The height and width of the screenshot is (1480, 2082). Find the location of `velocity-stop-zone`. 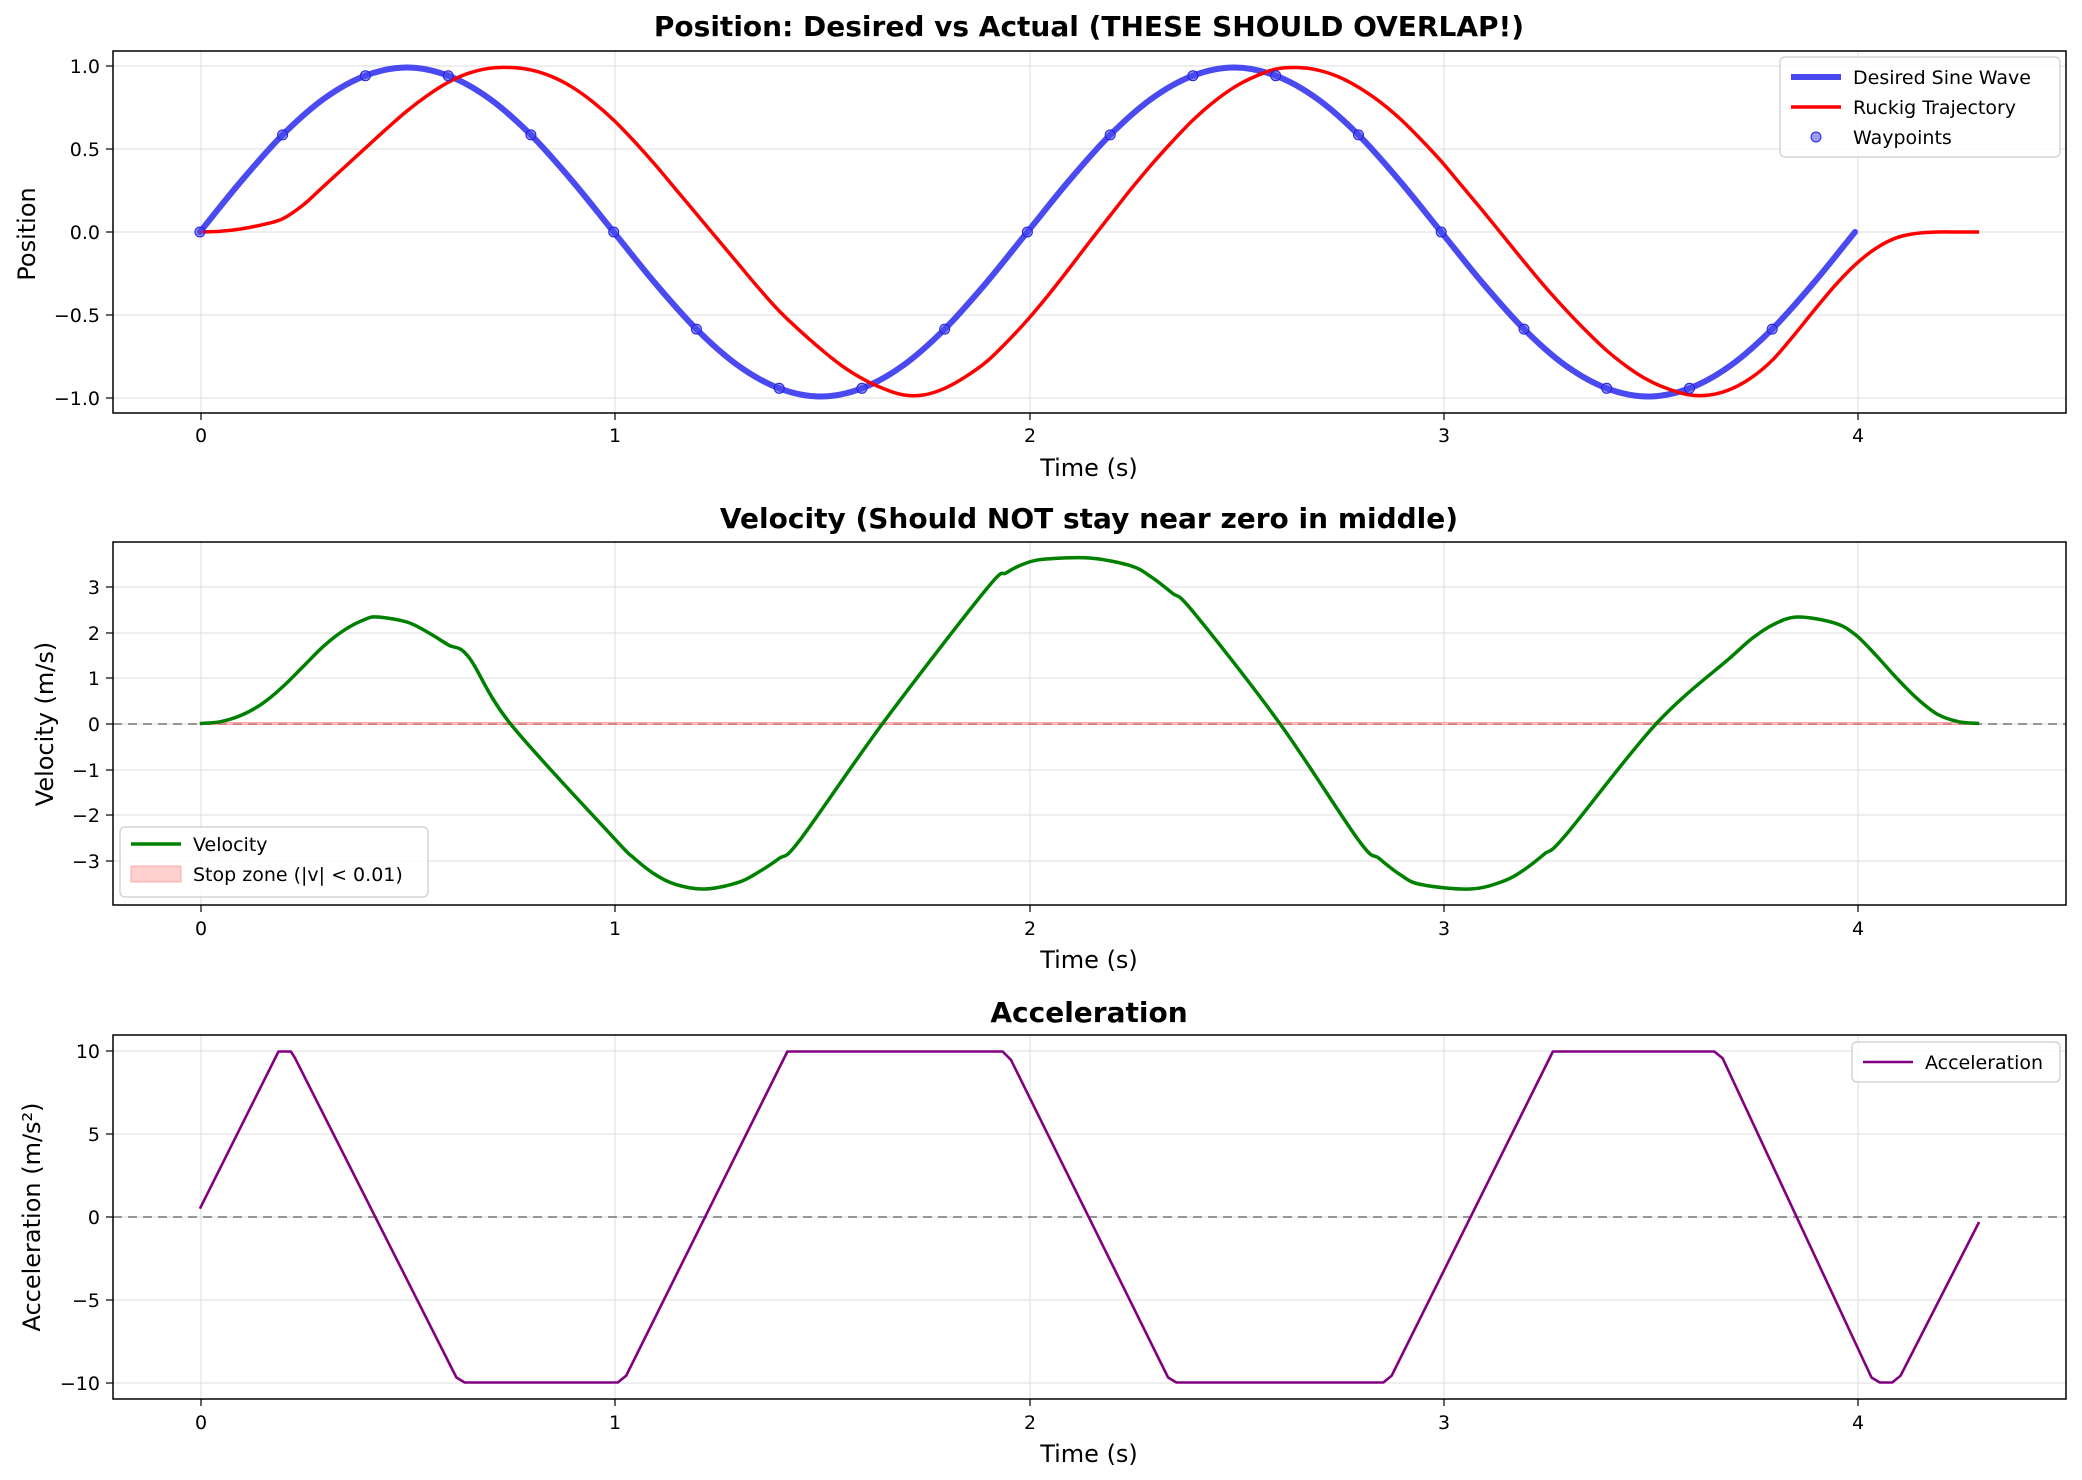

velocity-stop-zone is located at coordinates (1089, 723).